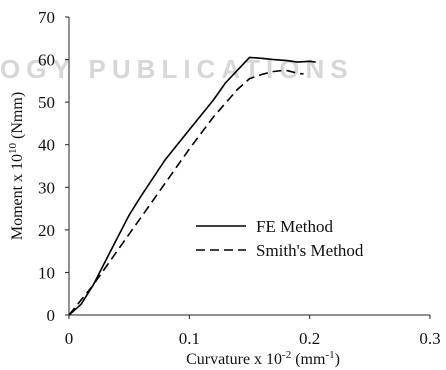 This screenshot has width=446, height=370. I want to click on x-tick-labels: 0 0.1 0.2 0.3, so click(253, 331).